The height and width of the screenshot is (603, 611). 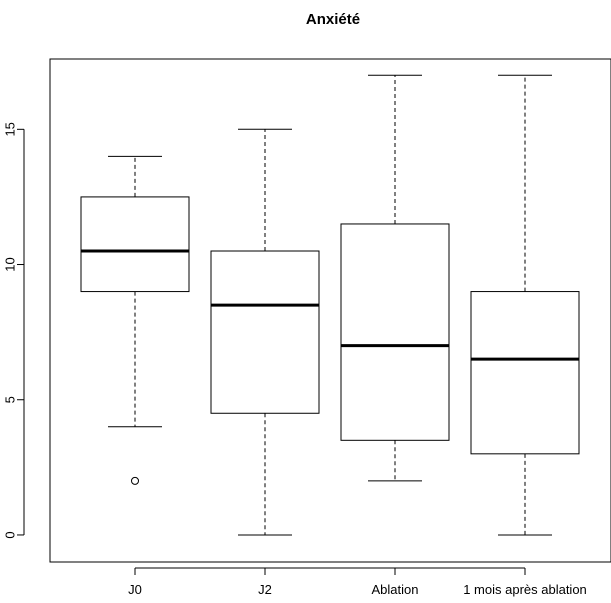 What do you see at coordinates (333, 19) in the screenshot?
I see `chart-title: Anxiété` at bounding box center [333, 19].